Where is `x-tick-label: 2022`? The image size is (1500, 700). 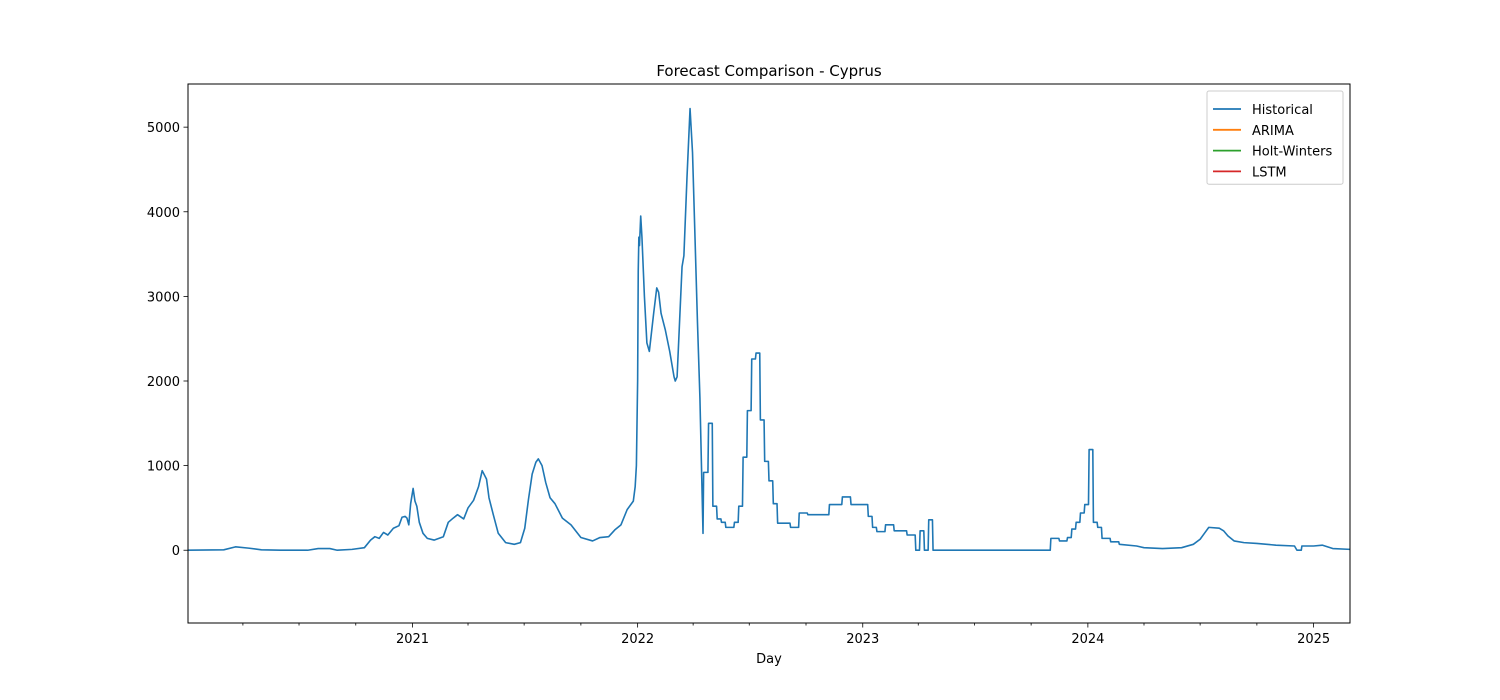
x-tick-label: 2022 is located at coordinates (637, 639).